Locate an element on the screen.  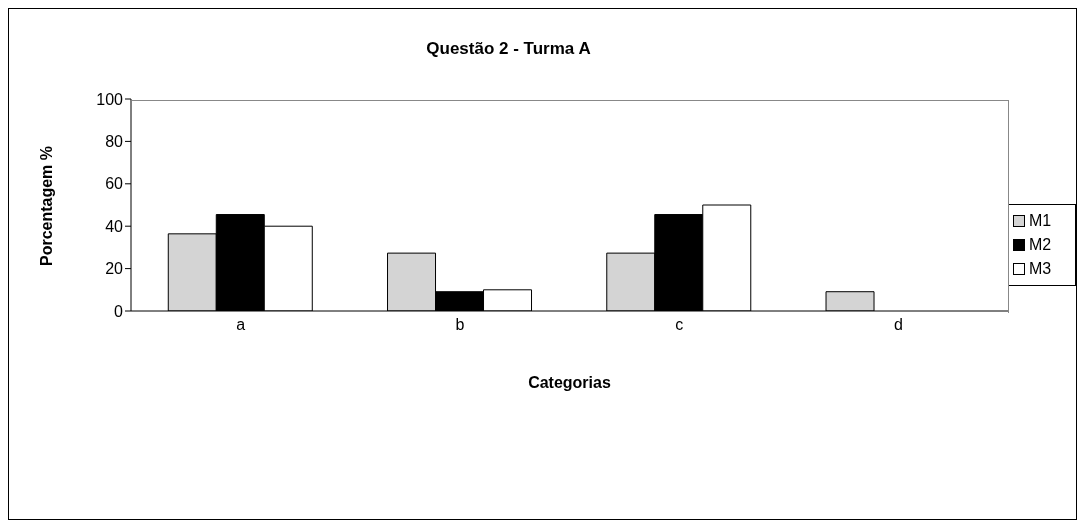
legend-label: M2 is located at coordinates (1040, 245).